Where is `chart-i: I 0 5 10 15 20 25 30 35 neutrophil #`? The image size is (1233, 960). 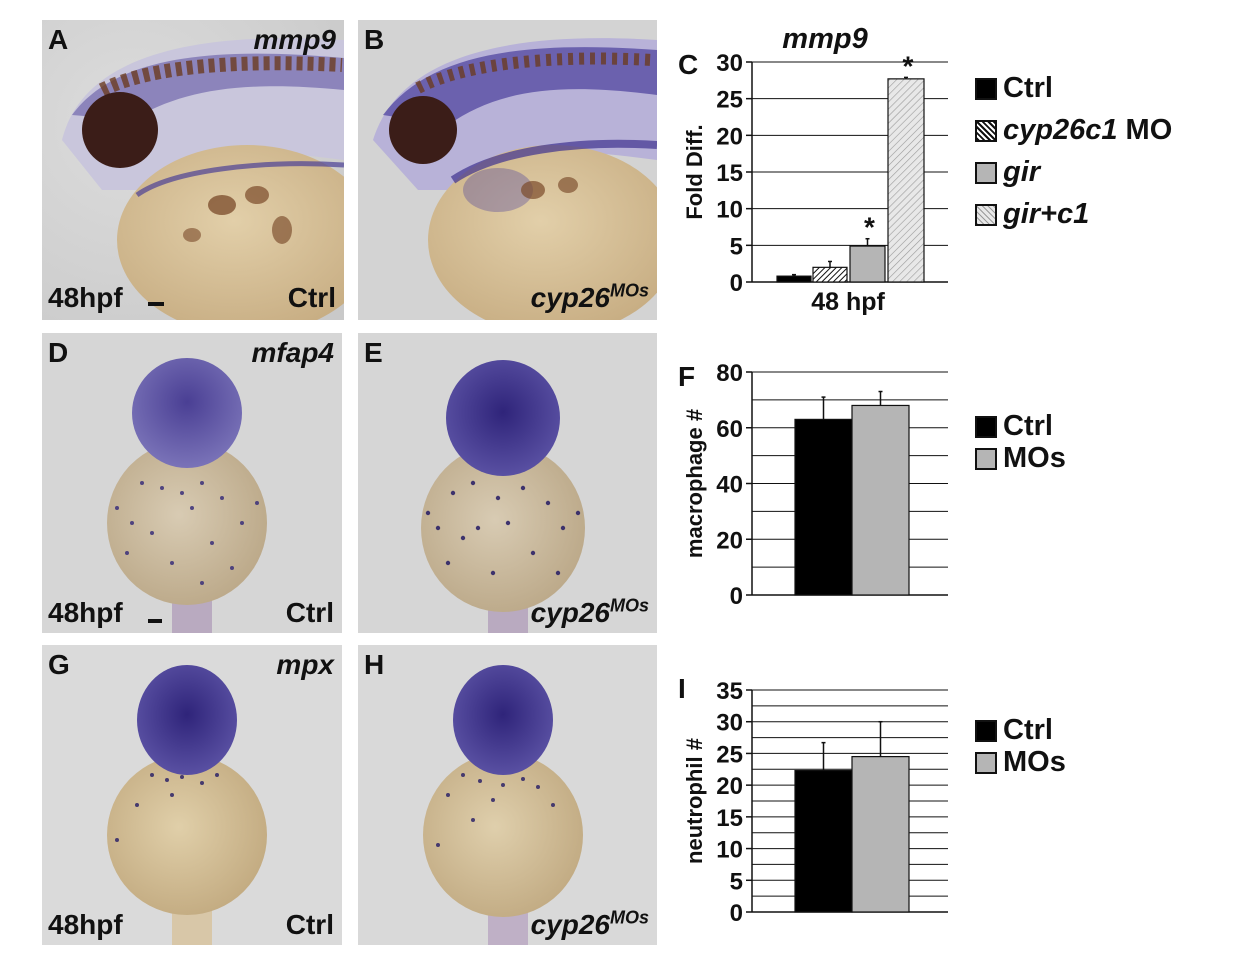
chart-i: I 0 5 10 15 20 25 30 35 neutrophil # is located at coordinates (813, 800).